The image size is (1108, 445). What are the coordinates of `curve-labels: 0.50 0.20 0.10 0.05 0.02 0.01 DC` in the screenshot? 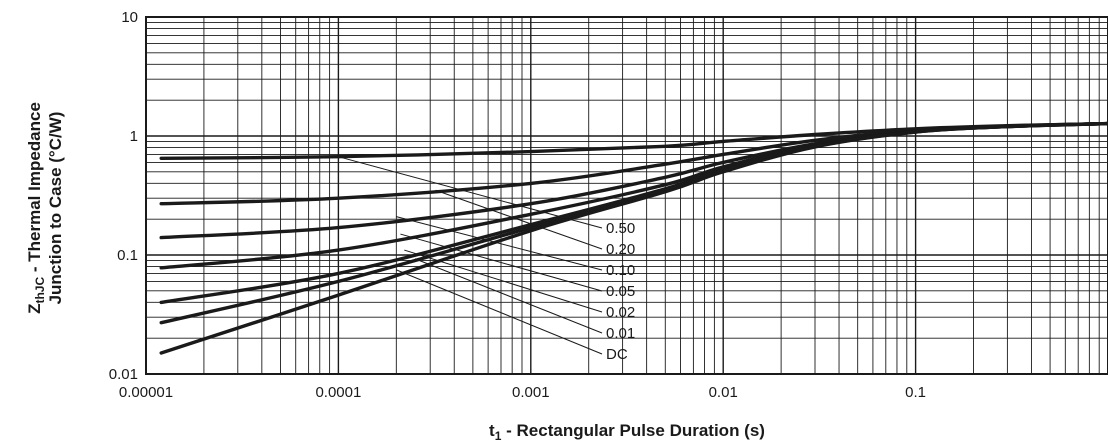 It's located at (620, 291).